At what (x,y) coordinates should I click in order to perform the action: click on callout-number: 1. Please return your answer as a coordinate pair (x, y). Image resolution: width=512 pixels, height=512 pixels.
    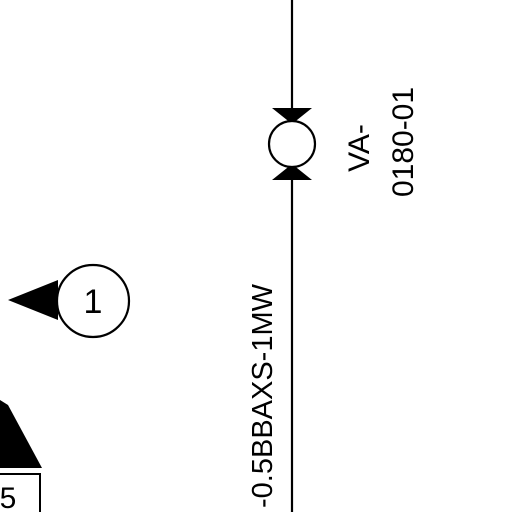
    Looking at the image, I should click on (93, 302).